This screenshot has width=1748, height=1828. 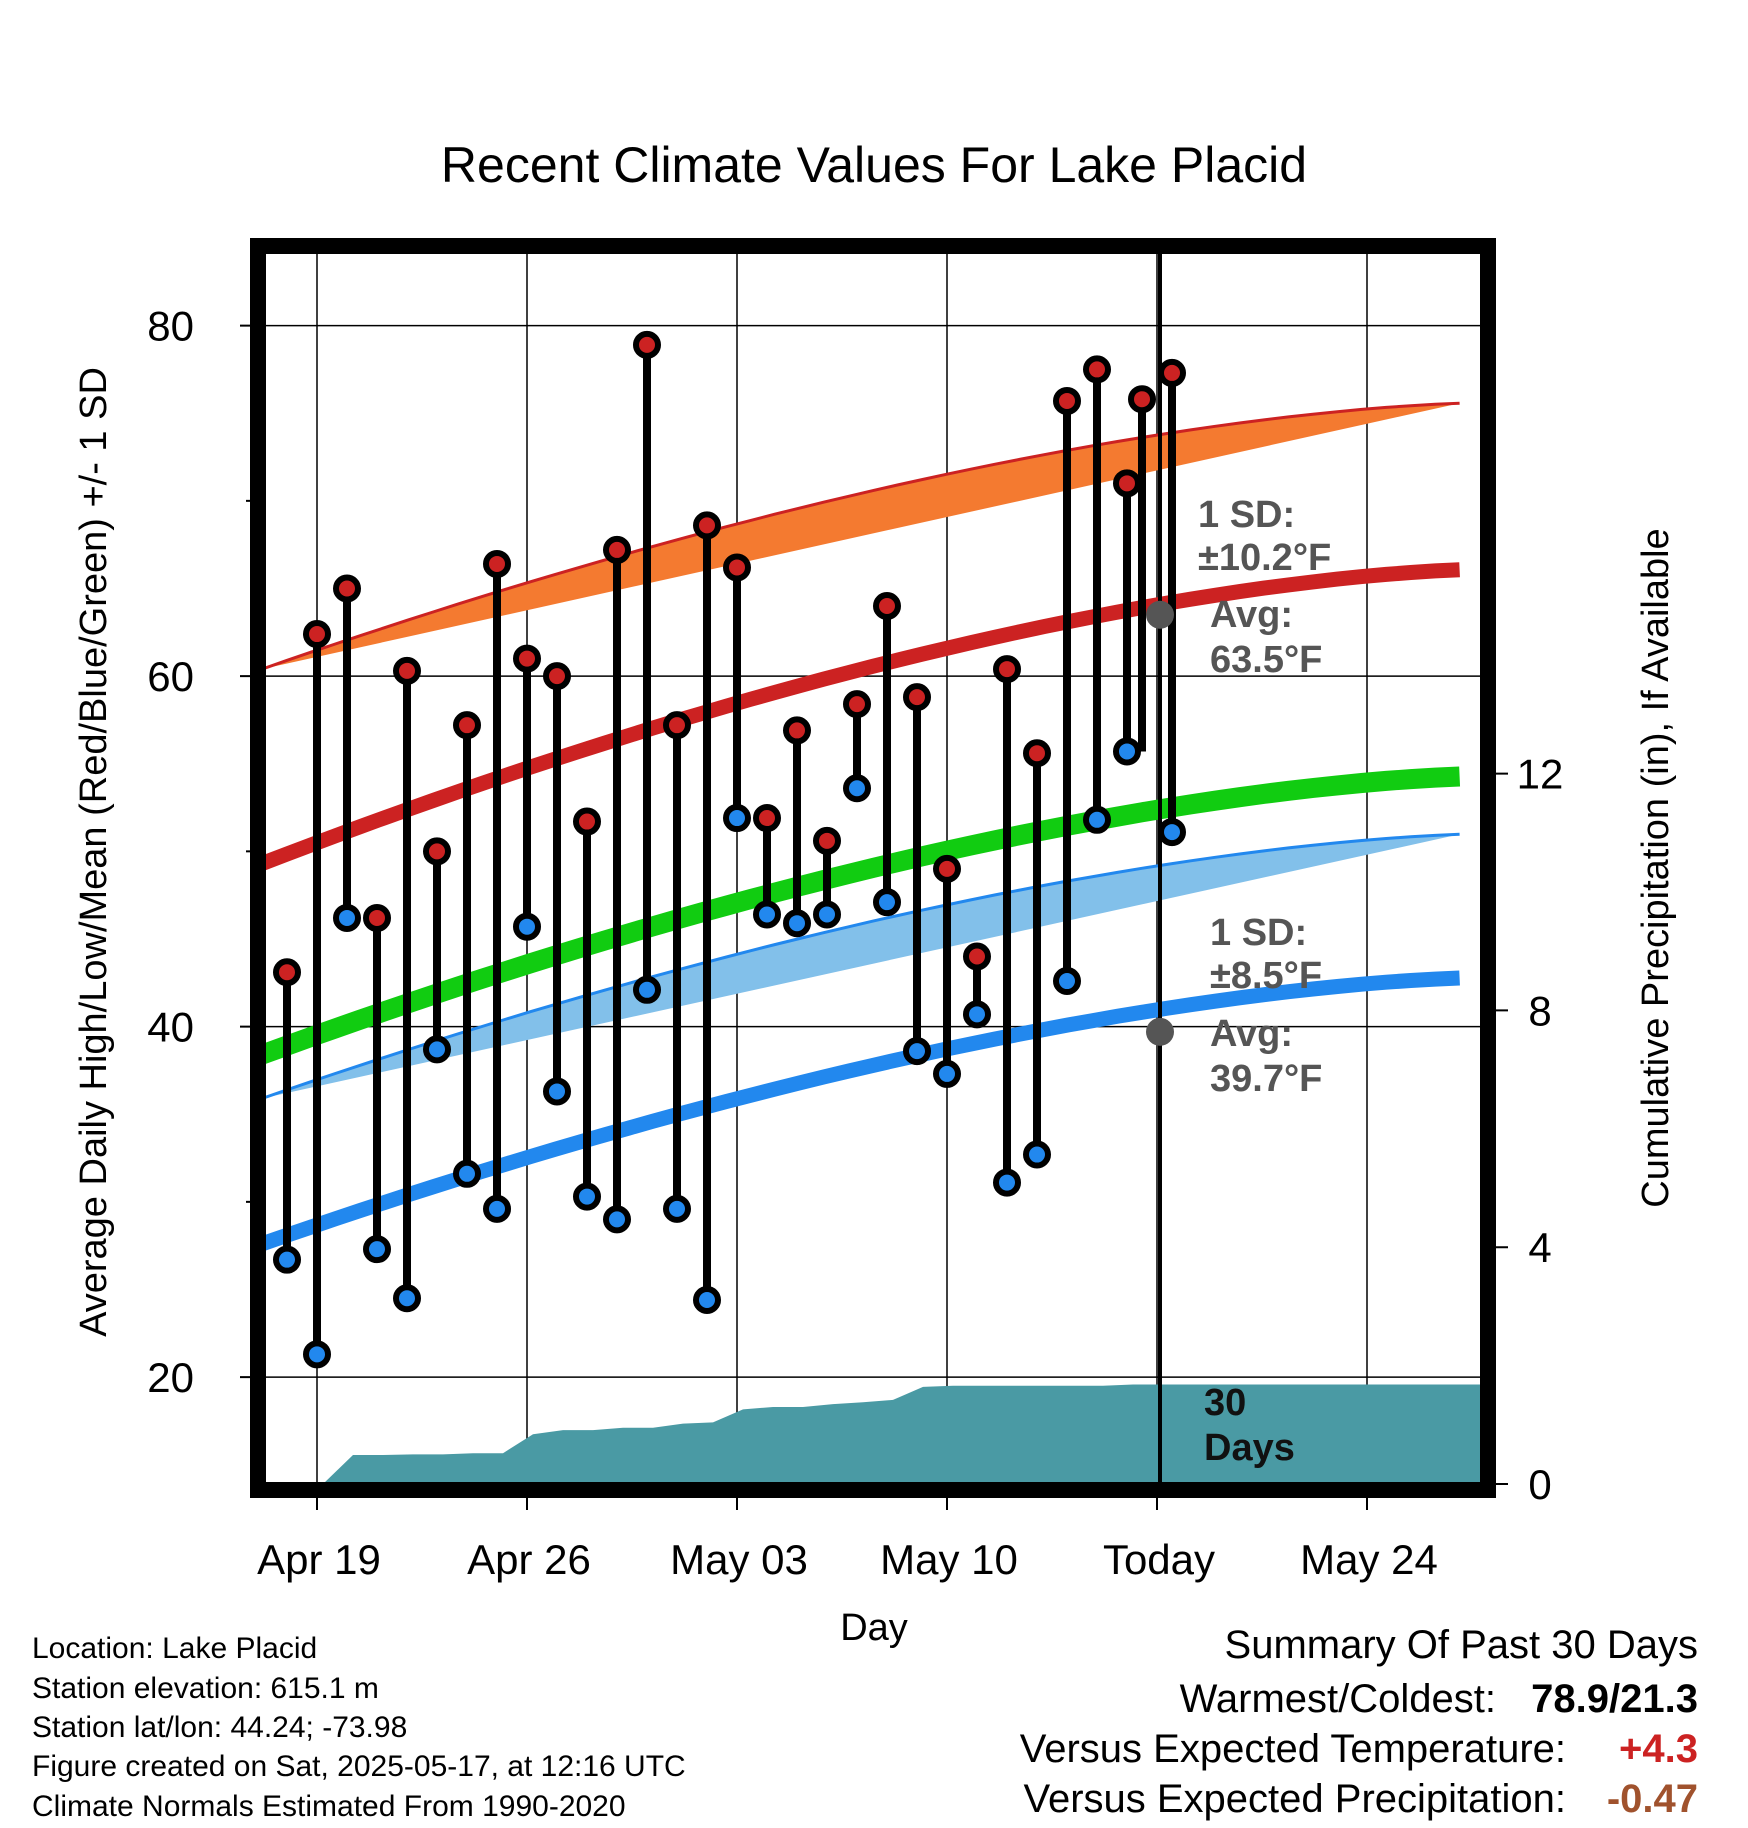 What do you see at coordinates (1540, 774) in the screenshot?
I see `right-tick-label: 12` at bounding box center [1540, 774].